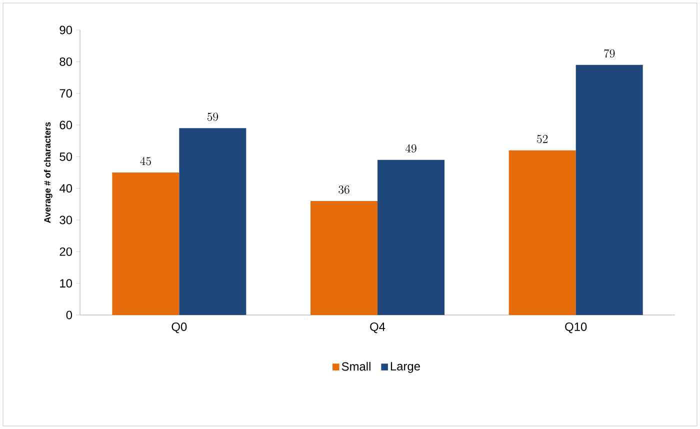 This screenshot has height=429, width=700. I want to click on y-tick-label: 90, so click(66, 30).